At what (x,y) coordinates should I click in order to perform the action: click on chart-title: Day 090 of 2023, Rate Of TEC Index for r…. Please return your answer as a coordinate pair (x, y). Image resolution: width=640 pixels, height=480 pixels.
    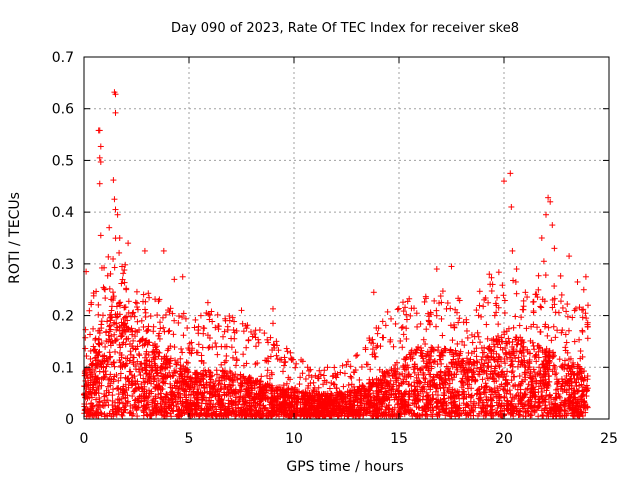
    Looking at the image, I should click on (345, 28).